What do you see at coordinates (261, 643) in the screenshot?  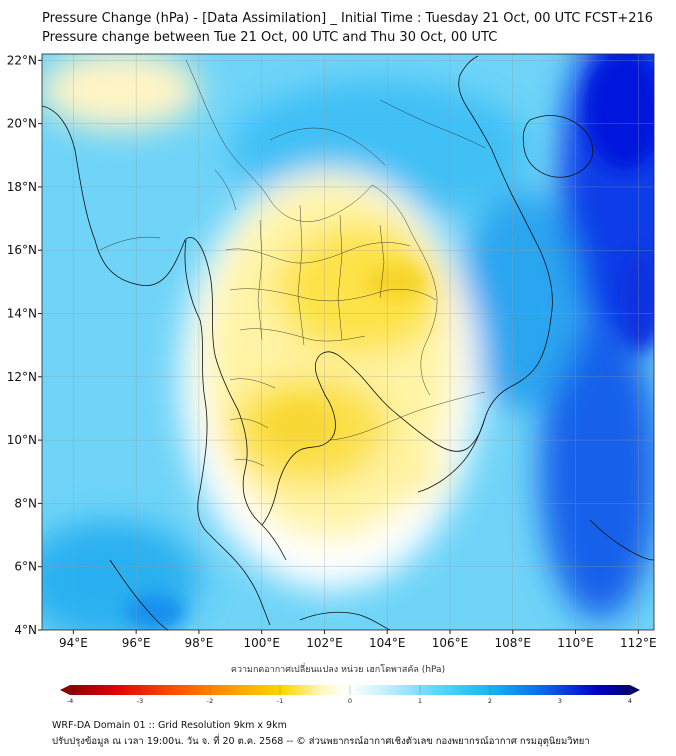 I see `x-tick-label: 100°E` at bounding box center [261, 643].